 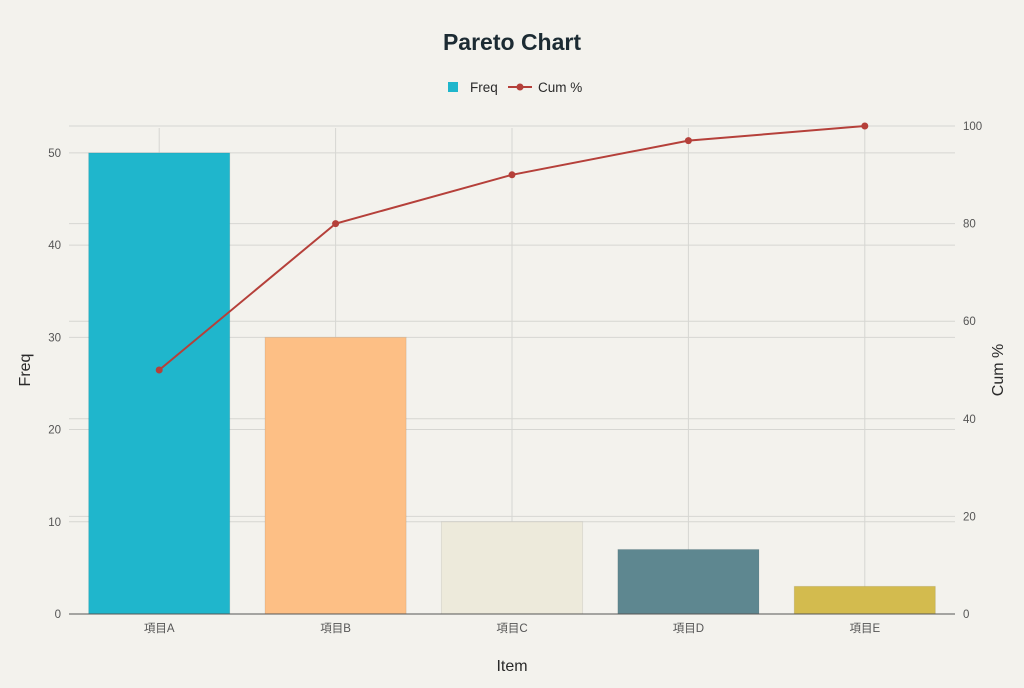 What do you see at coordinates (969, 322) in the screenshot?
I see `y2-tick-label: 60` at bounding box center [969, 322].